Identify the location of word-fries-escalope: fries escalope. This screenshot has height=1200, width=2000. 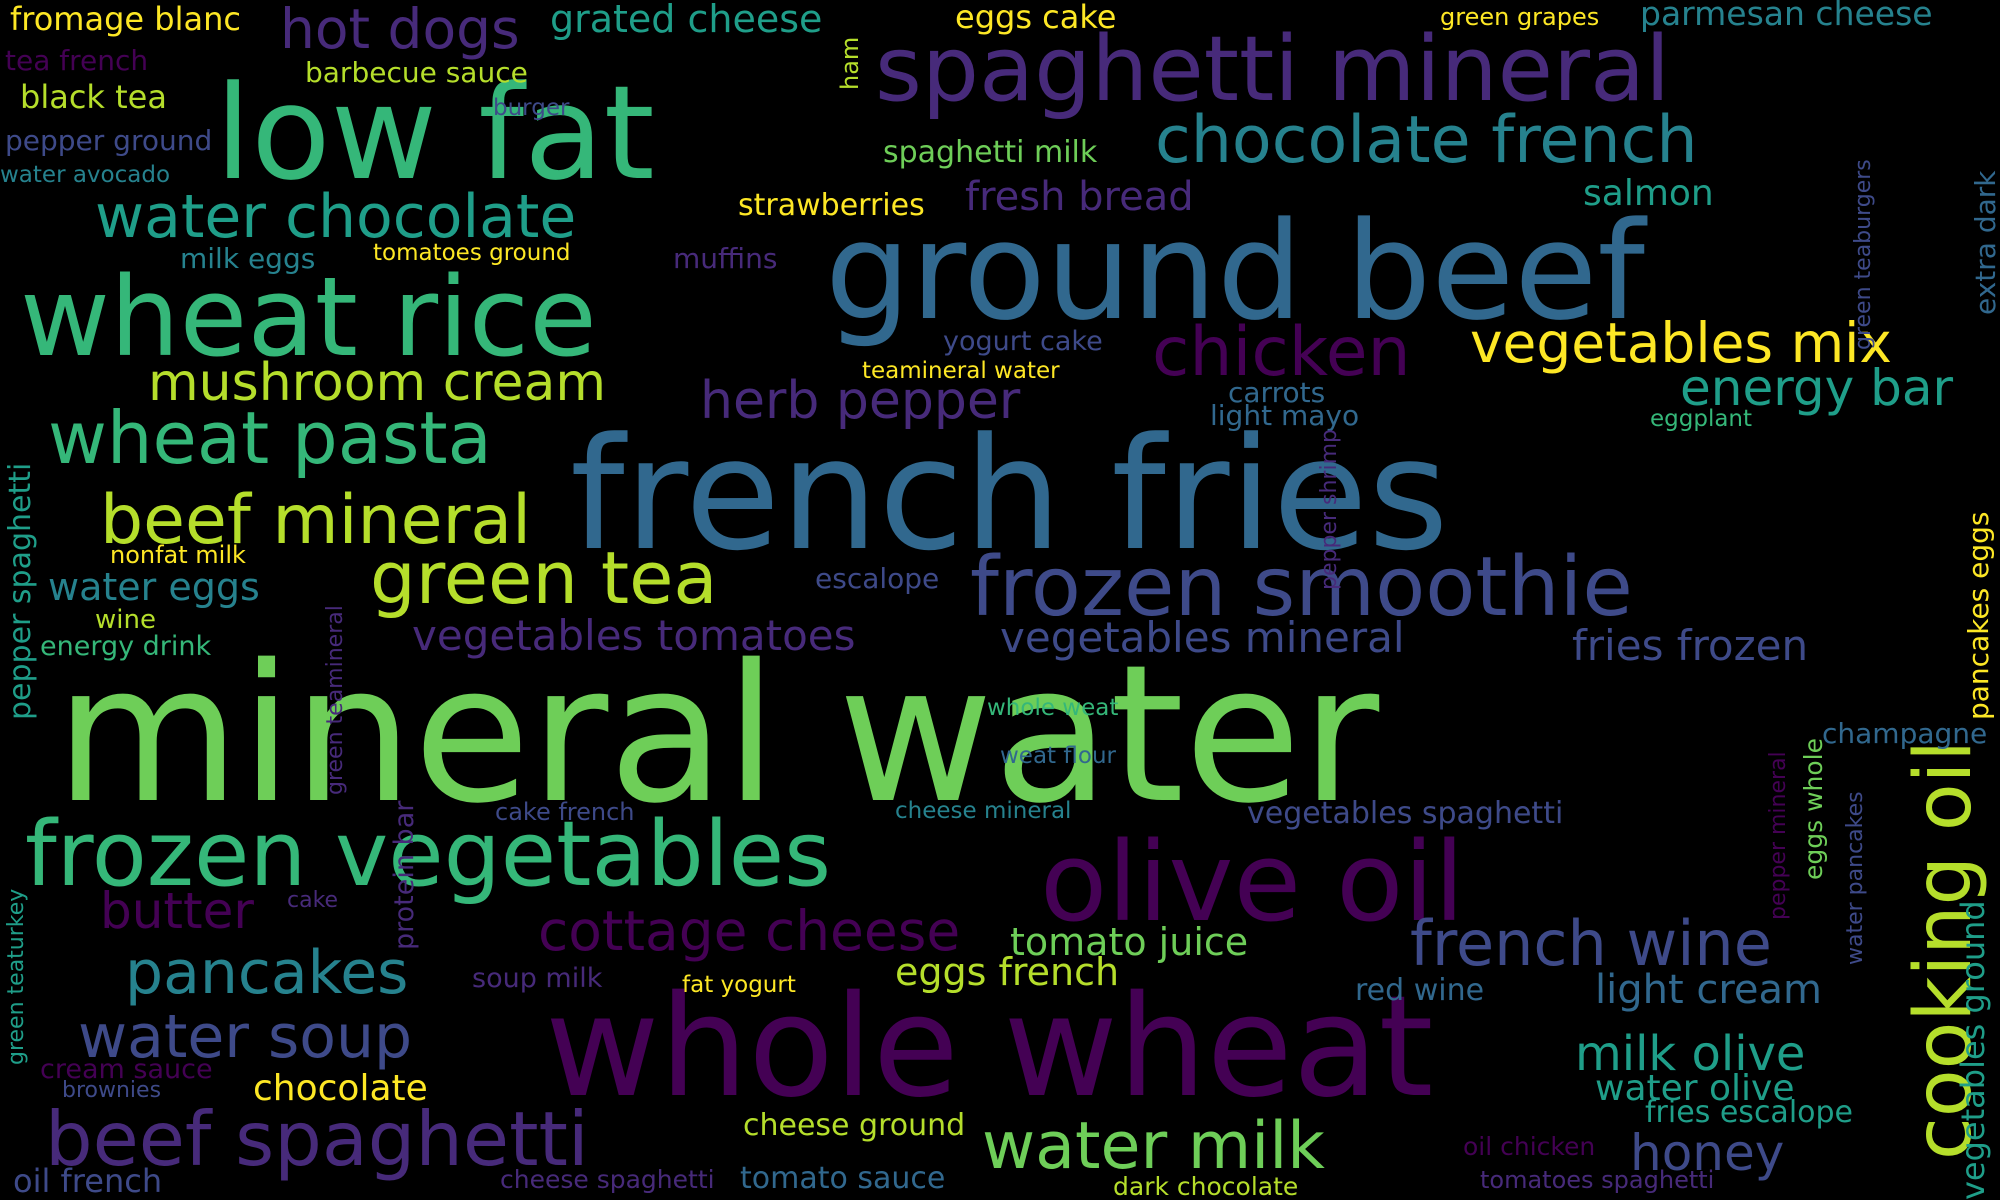
(1749, 1112).